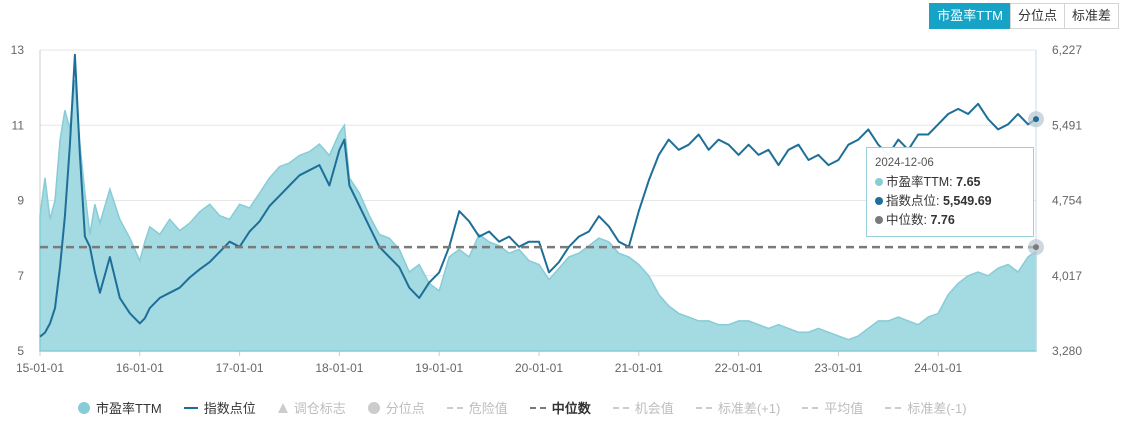 Image resolution: width=1133 pixels, height=424 pixels. What do you see at coordinates (919, 182) in the screenshot?
I see `tooltip-pe-label: 市盈率TTM:` at bounding box center [919, 182].